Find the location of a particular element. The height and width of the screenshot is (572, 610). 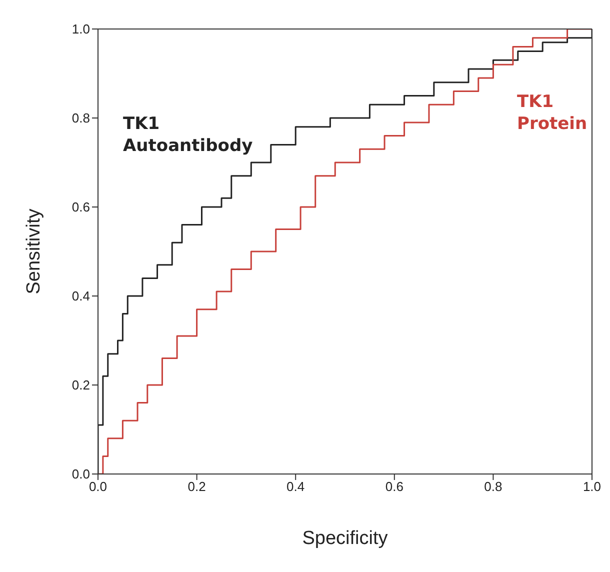

y-axis-title: Sensitivity is located at coordinates (34, 251).